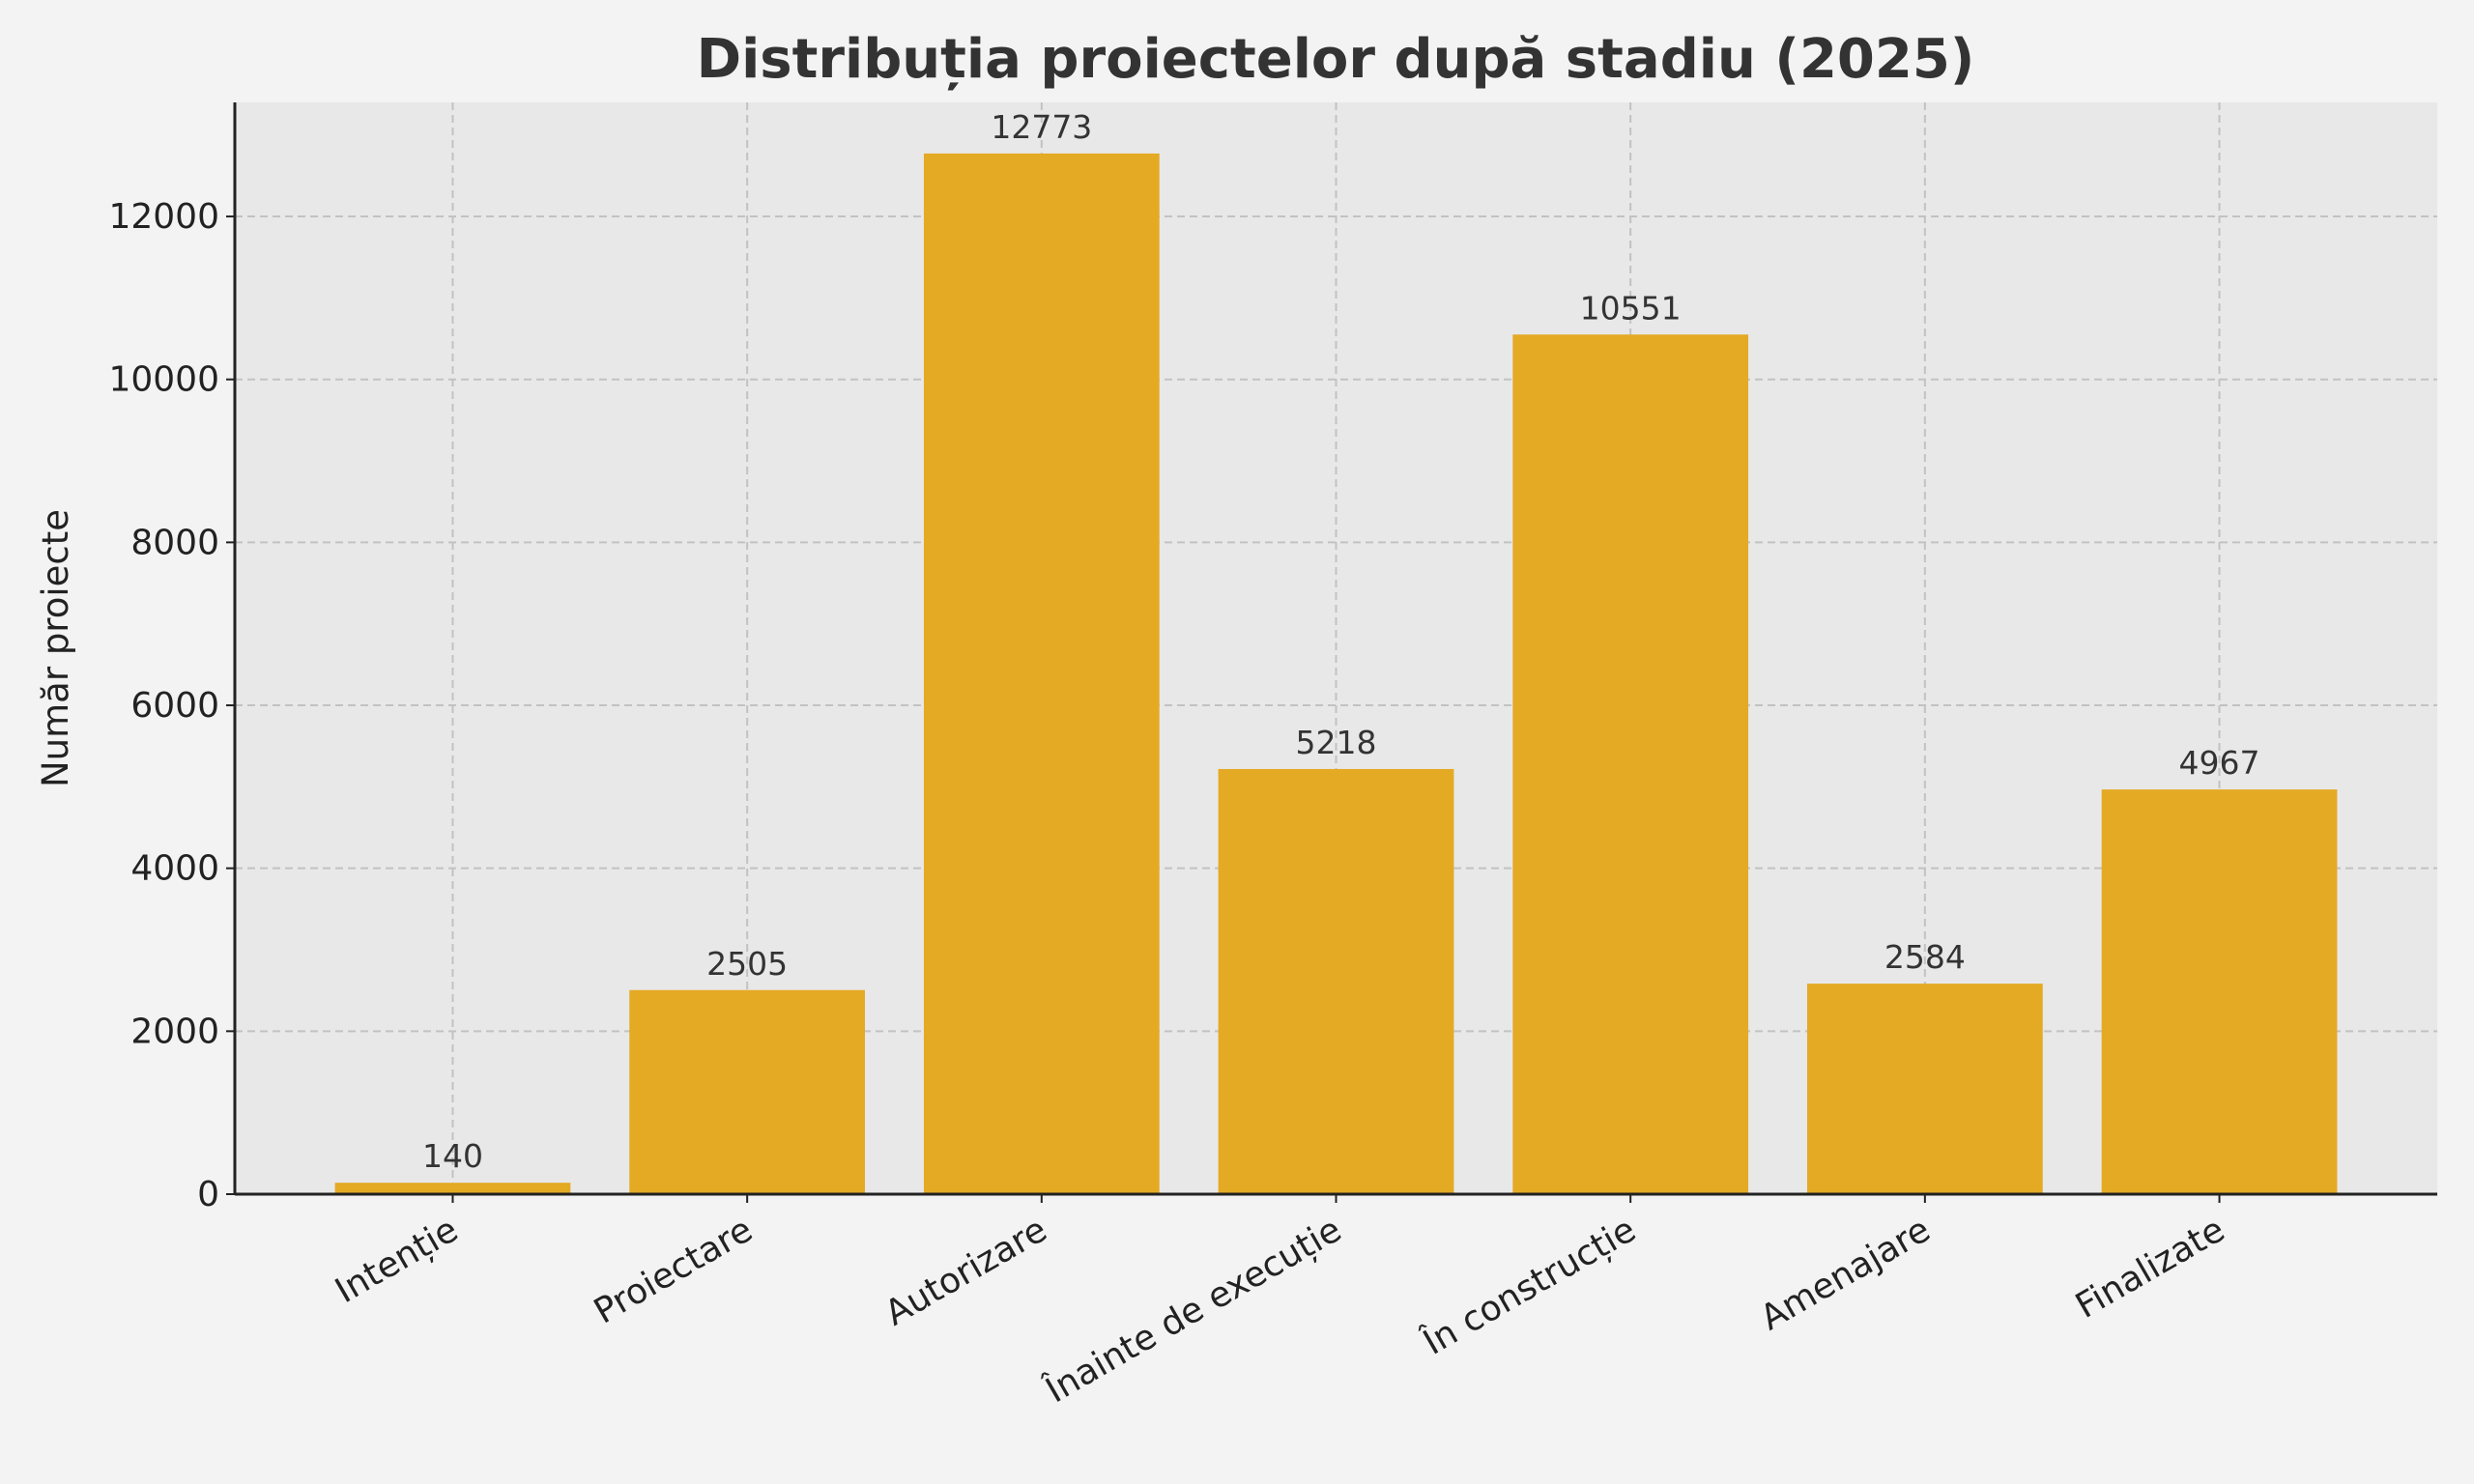 Image resolution: width=2474 pixels, height=1484 pixels. What do you see at coordinates (1337, 743) in the screenshot?
I see `bar-value-label: 5218` at bounding box center [1337, 743].